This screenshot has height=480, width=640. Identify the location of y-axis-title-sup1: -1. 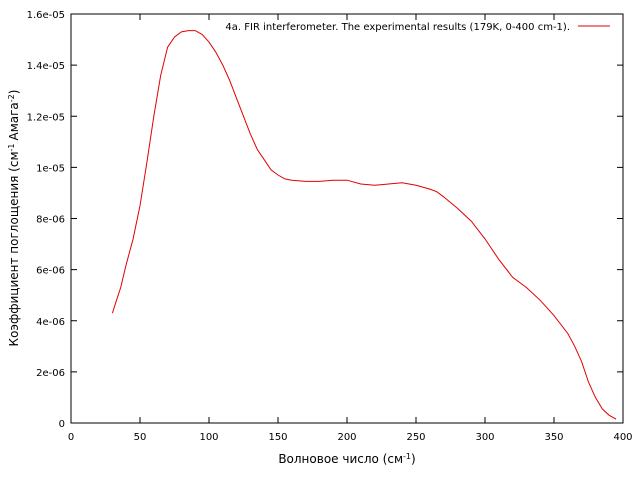
(11, 148).